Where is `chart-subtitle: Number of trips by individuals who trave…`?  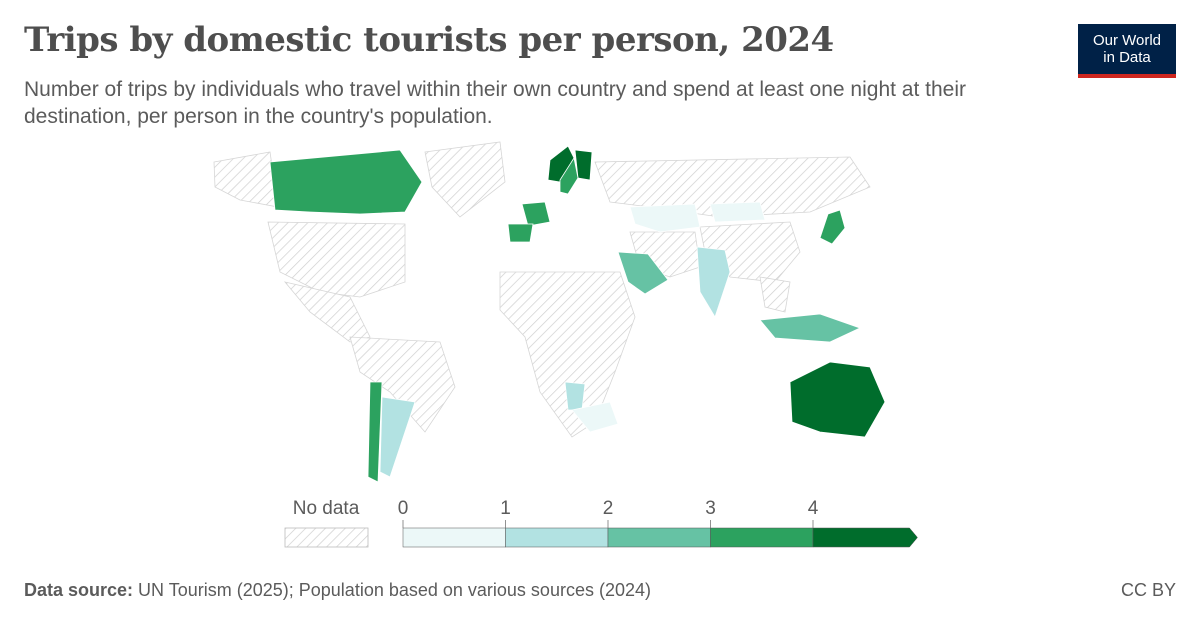 chart-subtitle: Number of trips by individuals who trave… is located at coordinates (495, 103).